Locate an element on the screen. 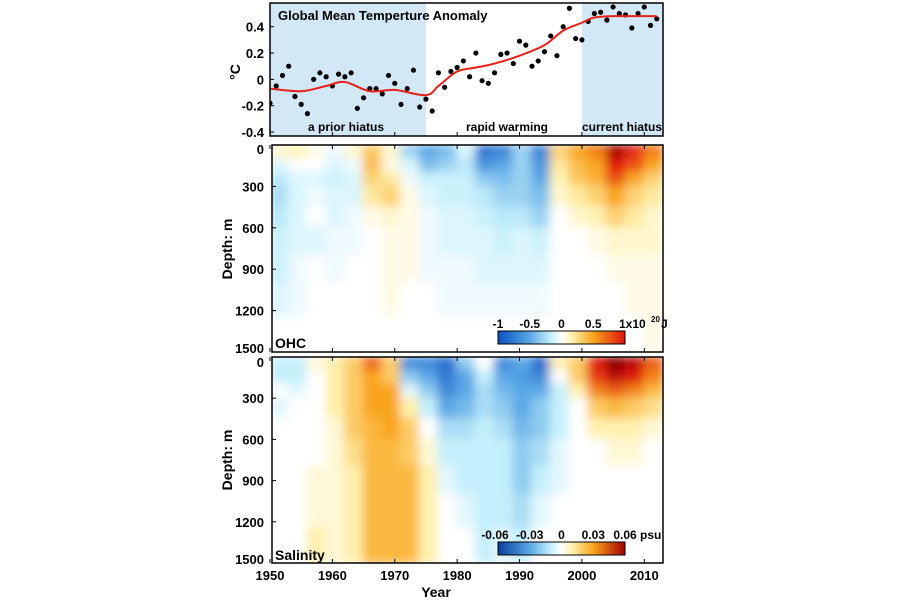  colorbar-tick-label: 0 is located at coordinates (561, 535).